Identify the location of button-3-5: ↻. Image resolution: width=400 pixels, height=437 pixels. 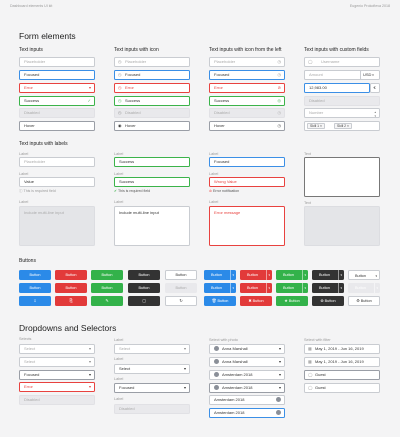
(181, 301).